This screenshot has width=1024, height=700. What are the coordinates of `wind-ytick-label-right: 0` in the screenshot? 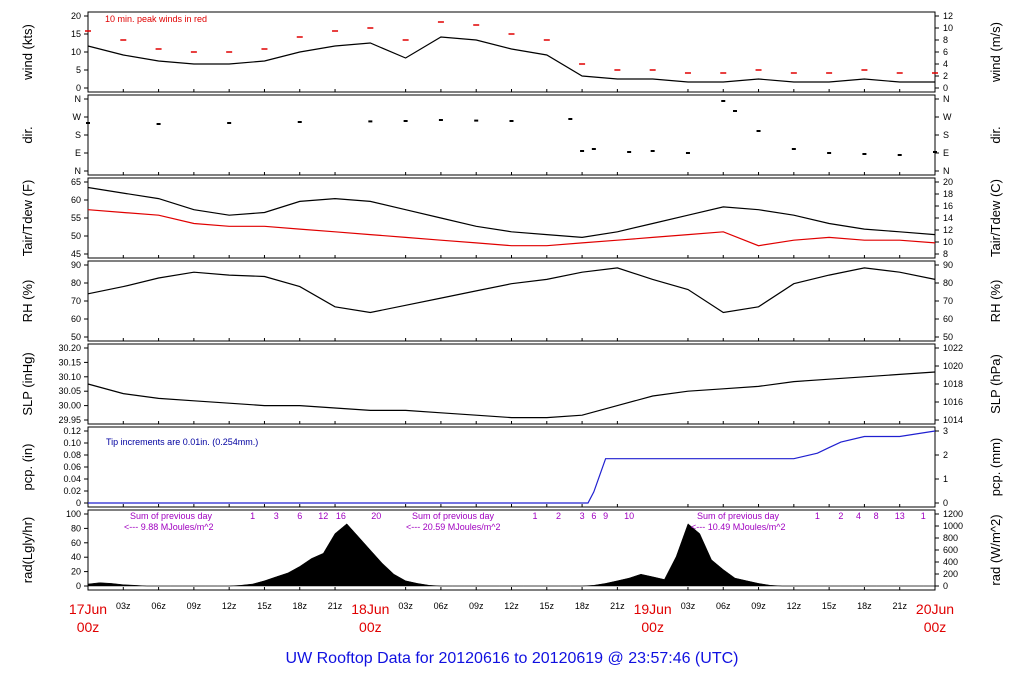 It's located at (945, 88).